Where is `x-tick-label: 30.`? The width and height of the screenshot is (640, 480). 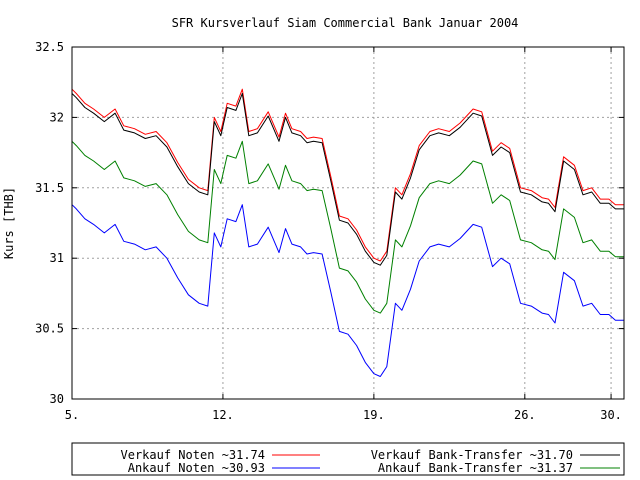 x-tick-label: 30. is located at coordinates (611, 415).